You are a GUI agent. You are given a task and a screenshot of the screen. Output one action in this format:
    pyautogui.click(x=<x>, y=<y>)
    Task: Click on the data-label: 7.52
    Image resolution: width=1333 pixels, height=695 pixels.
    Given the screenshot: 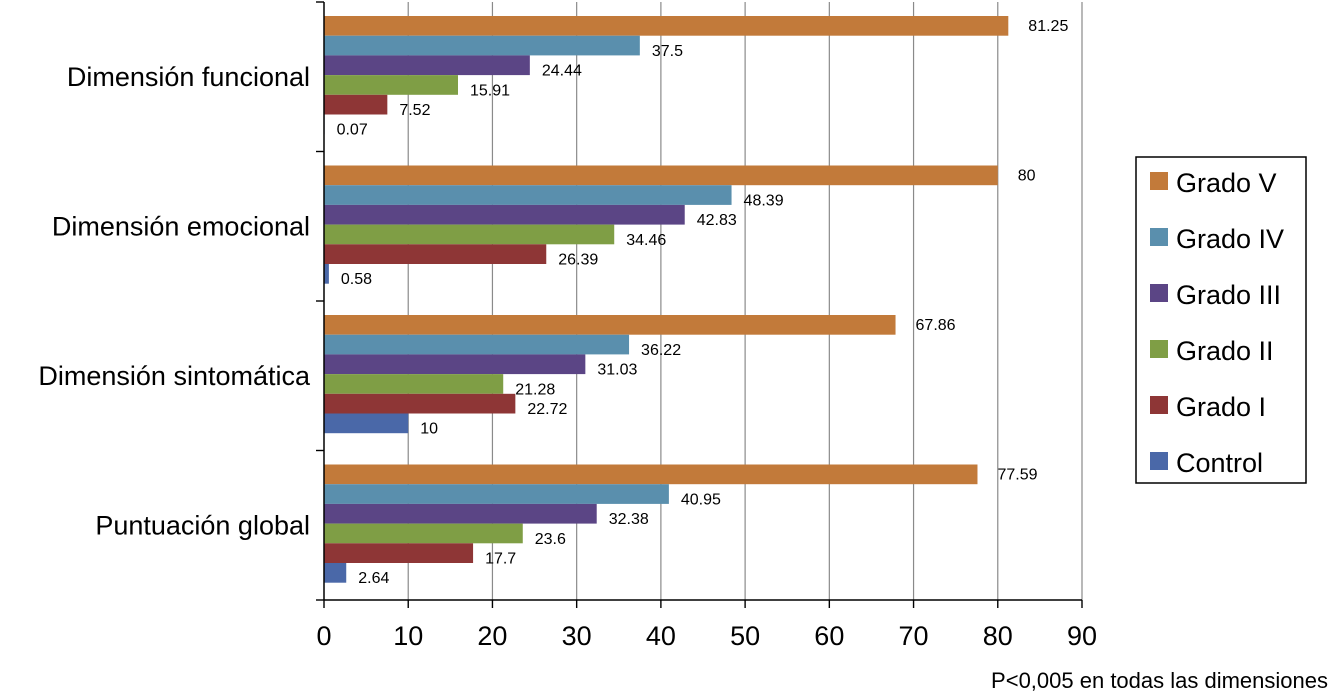 What is the action you would take?
    pyautogui.click(x=414, y=110)
    